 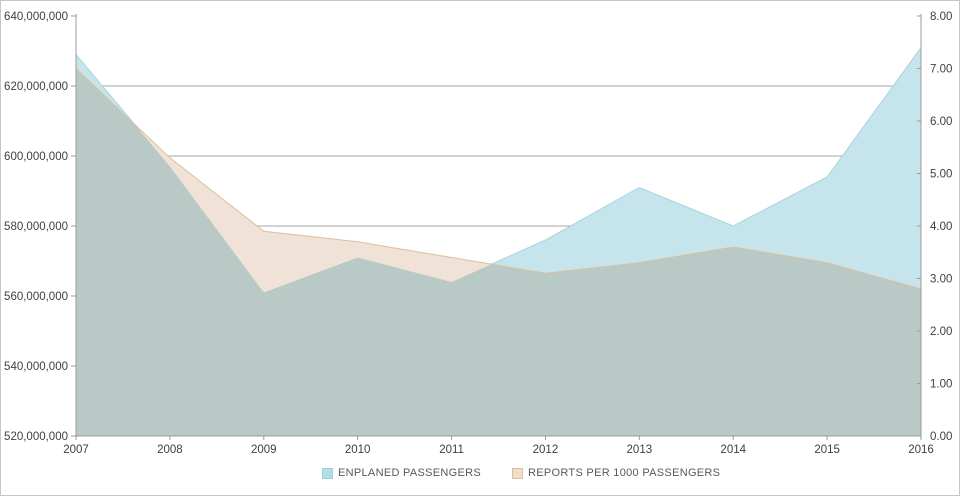 What do you see at coordinates (640, 450) in the screenshot?
I see `x-axis-label: 2013` at bounding box center [640, 450].